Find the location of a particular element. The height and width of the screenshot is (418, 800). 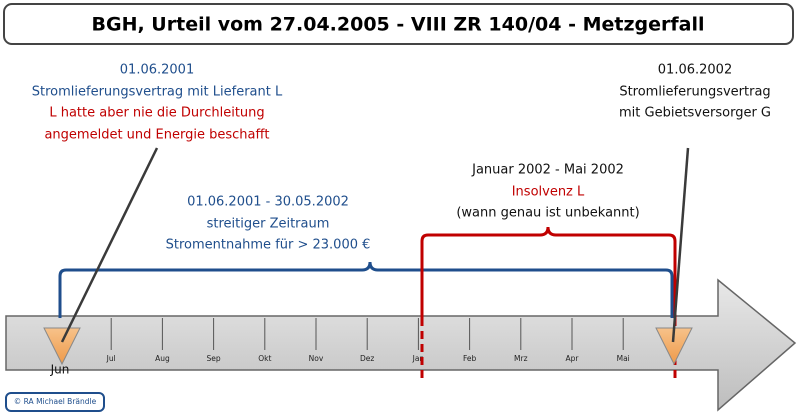

start-marker is located at coordinates (62, 346).